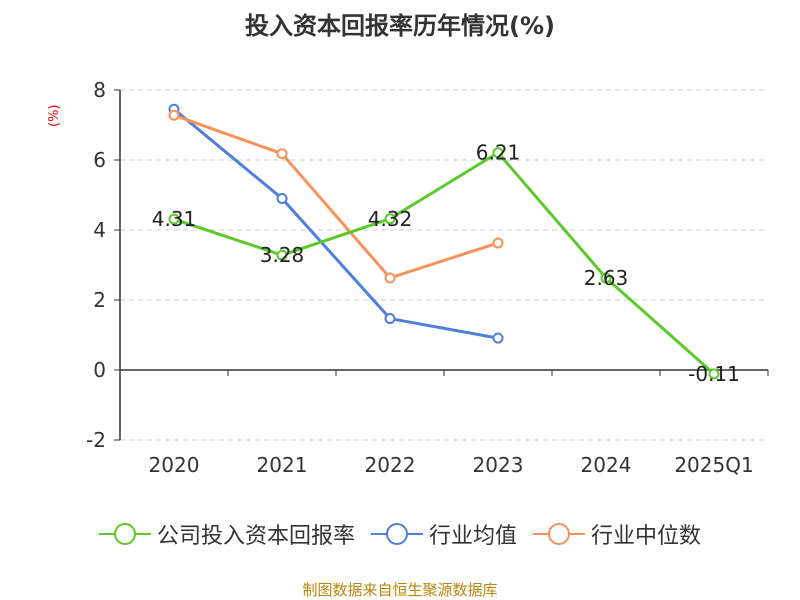  Describe the element at coordinates (559, 534) in the screenshot. I see `legend-swatch-median-icon` at that location.